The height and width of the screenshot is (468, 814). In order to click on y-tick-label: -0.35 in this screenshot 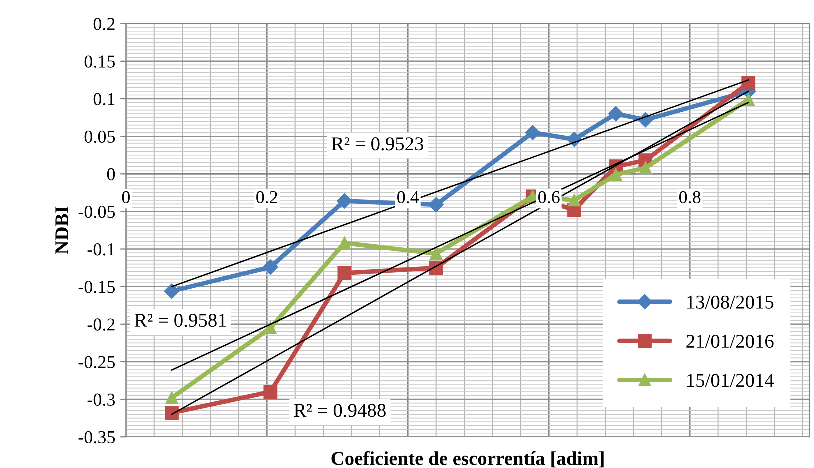, I will do `click(97, 437)`.